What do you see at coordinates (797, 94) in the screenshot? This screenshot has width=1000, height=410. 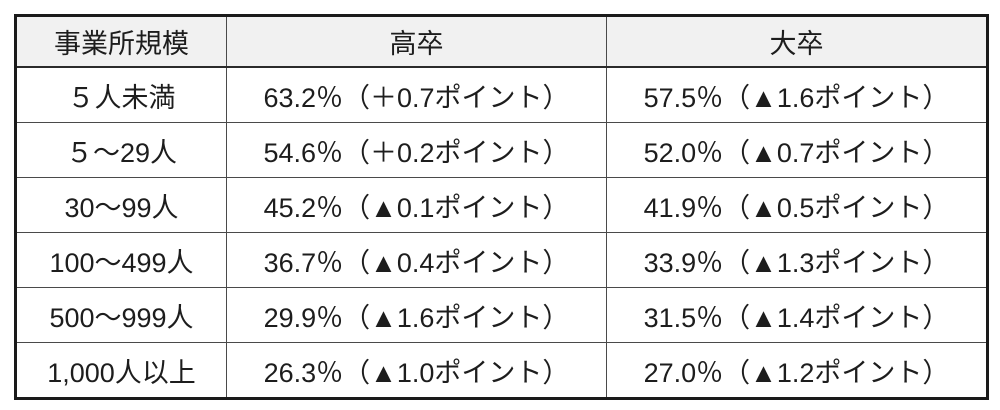 I see `cell-university: 57.5％（▲1.6ポイント）` at bounding box center [797, 94].